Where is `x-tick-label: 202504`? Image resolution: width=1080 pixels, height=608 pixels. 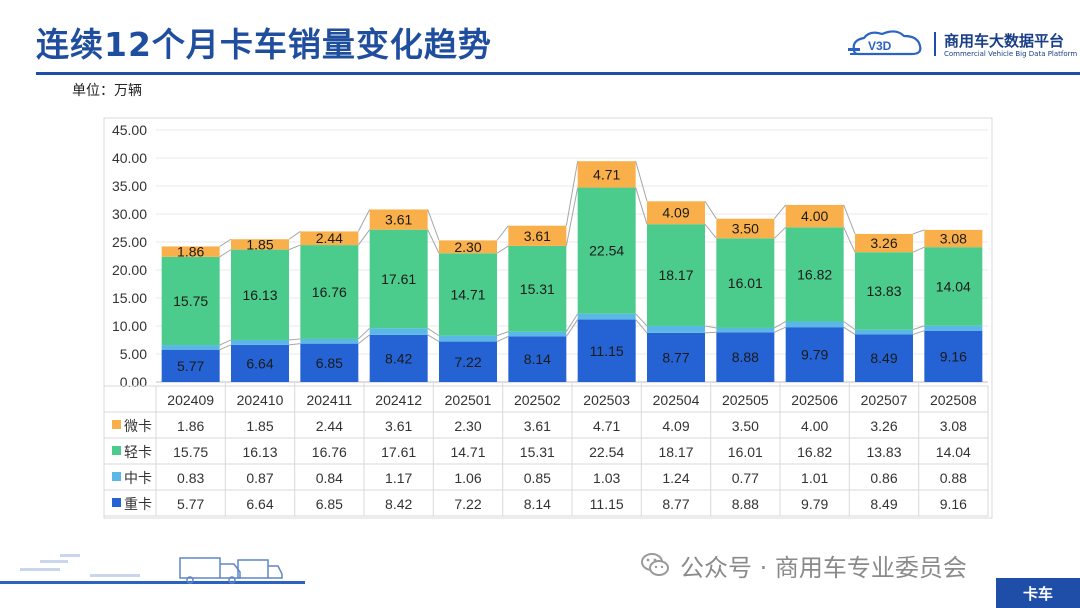 x-tick-label: 202504 is located at coordinates (676, 400).